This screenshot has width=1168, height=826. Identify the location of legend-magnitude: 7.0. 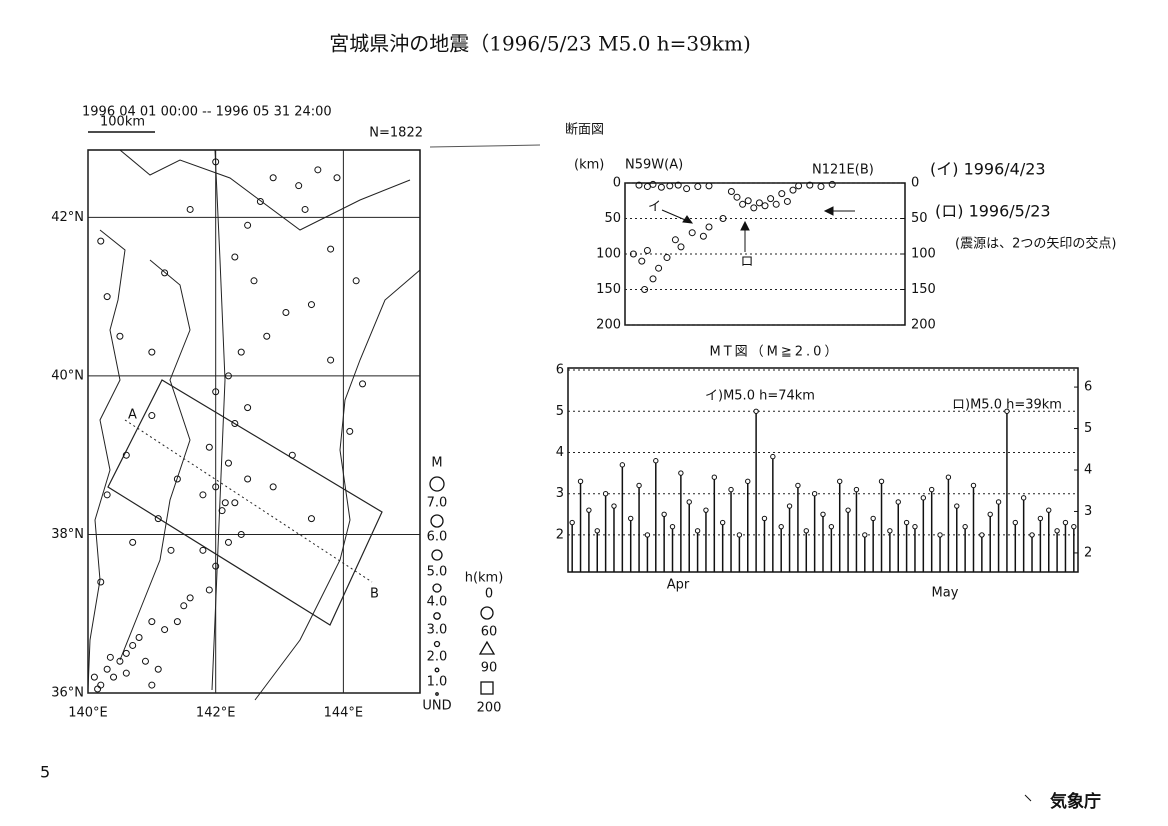
(437, 503).